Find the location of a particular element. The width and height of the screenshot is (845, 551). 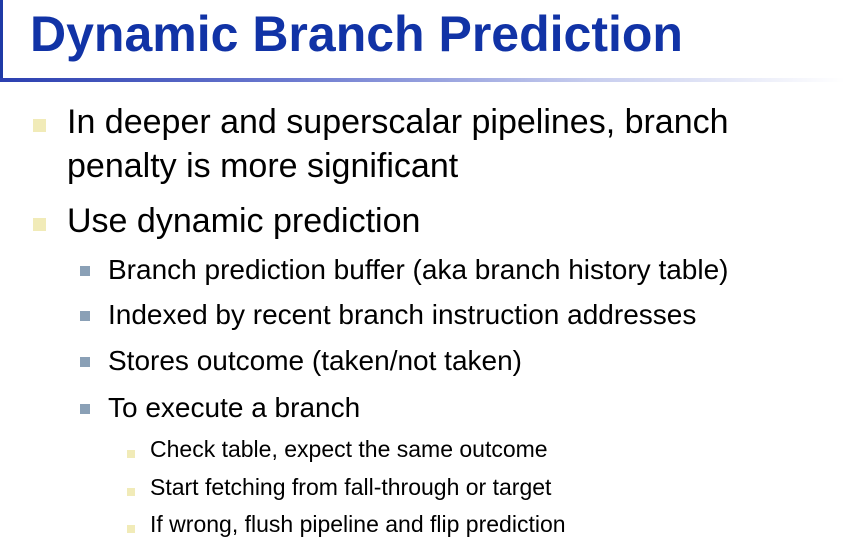

title-underline-rule is located at coordinates (422, 80).